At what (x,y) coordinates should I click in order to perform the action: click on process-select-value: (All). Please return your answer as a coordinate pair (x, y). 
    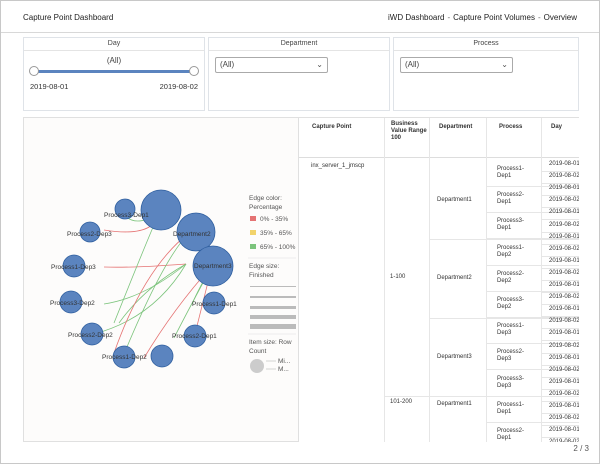
    Looking at the image, I should click on (412, 64).